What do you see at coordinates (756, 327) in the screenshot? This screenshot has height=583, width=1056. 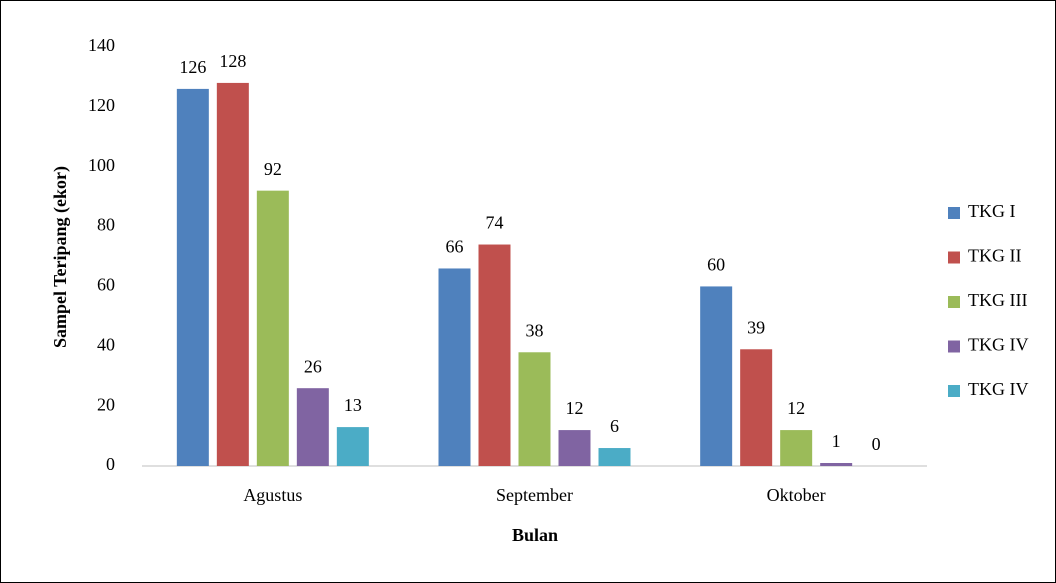 I see `data-label: 39` at bounding box center [756, 327].